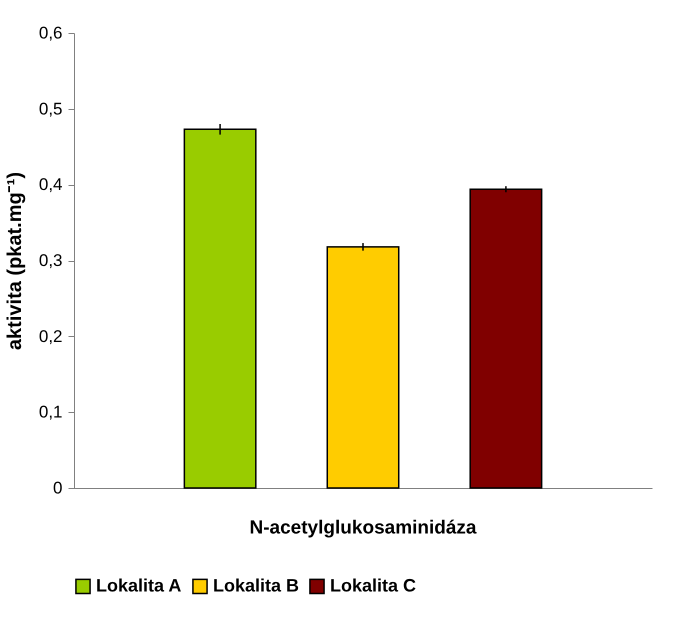 The height and width of the screenshot is (624, 676). Describe the element at coordinates (139, 585) in the screenshot. I see `legend-label: Lokalita A` at that location.